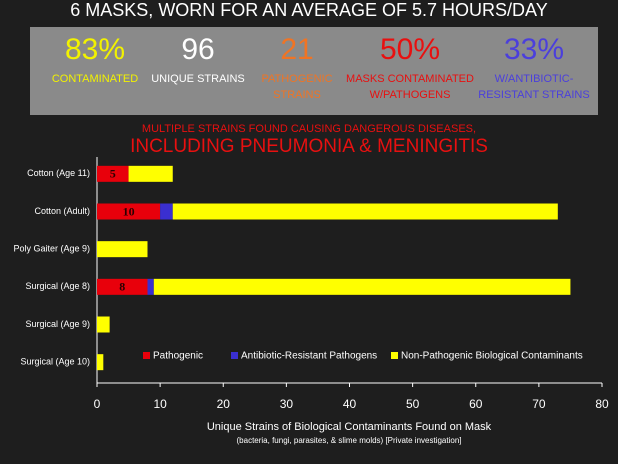 This screenshot has width=618, height=464. I want to click on y-tick-label: Cotton (Adult), so click(62, 211).